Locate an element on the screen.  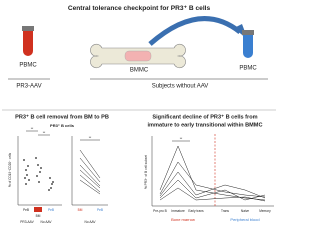
paired-lines is located at coordinates (90, 172).